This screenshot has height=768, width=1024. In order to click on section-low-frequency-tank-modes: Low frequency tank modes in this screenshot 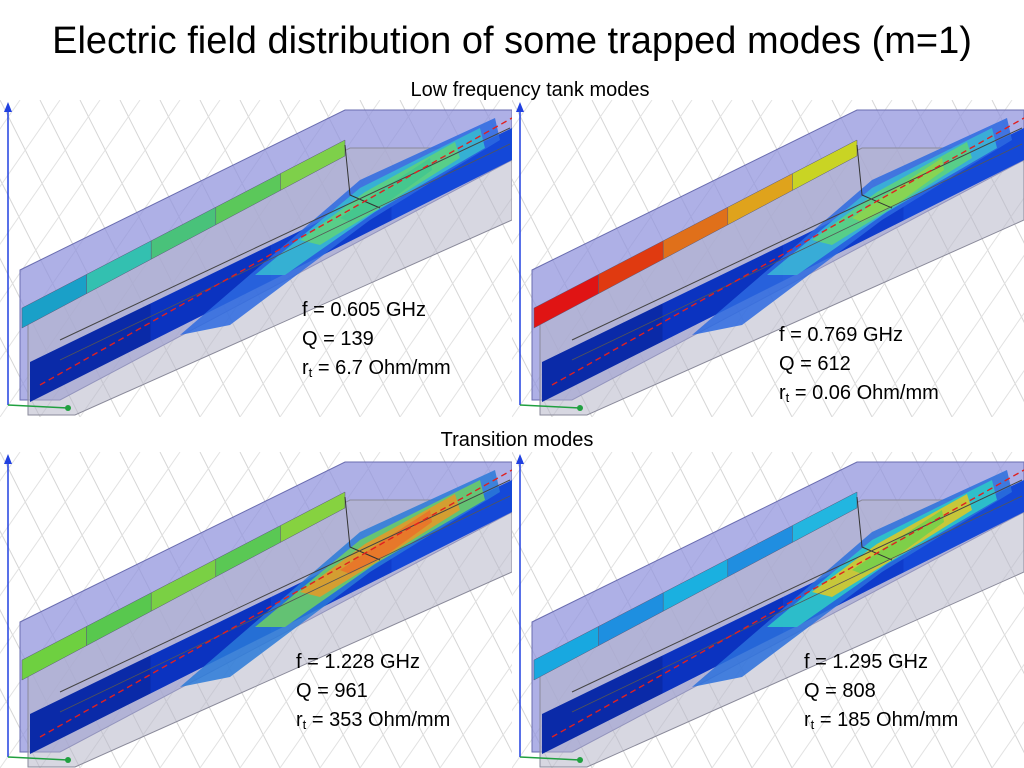, I will do `click(530, 90)`.